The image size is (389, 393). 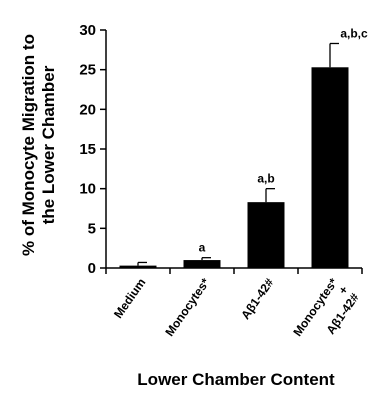 I want to click on y-tick-label: 20, so click(x=87, y=109).